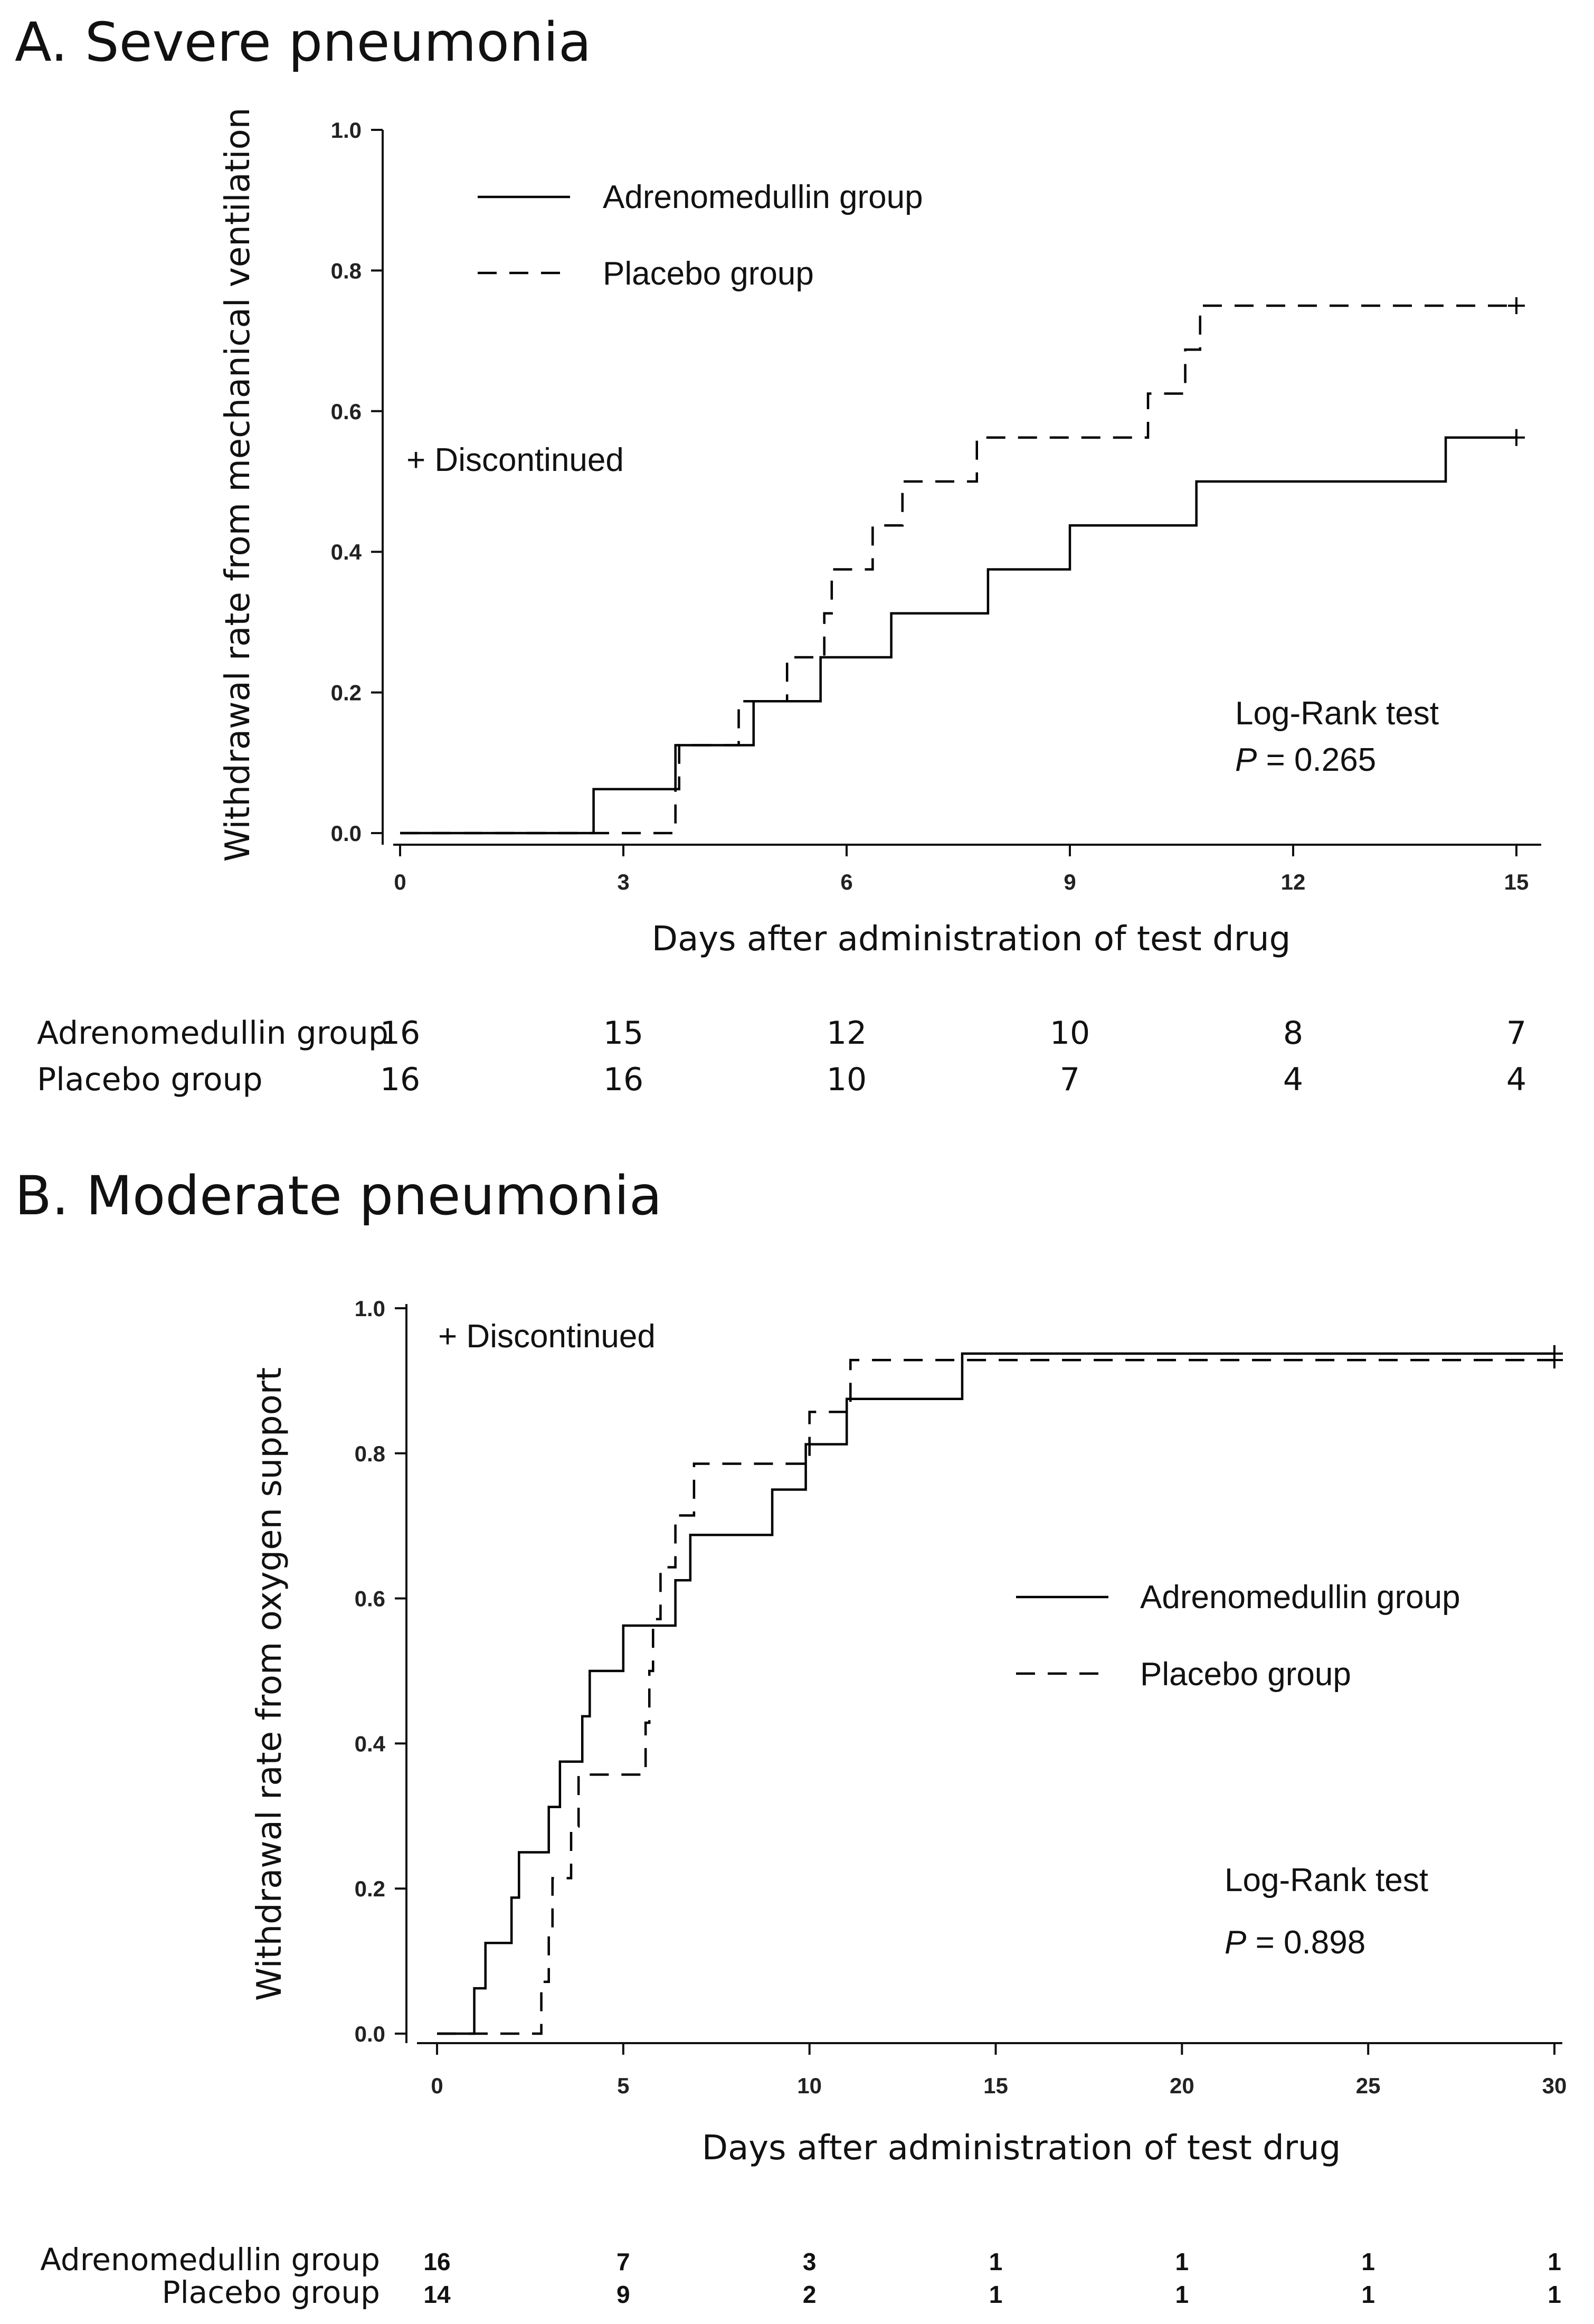 This screenshot has height=2324, width=1594. What do you see at coordinates (1337, 713) in the screenshot?
I see `panel-a-test-label: Log-Rank test` at bounding box center [1337, 713].